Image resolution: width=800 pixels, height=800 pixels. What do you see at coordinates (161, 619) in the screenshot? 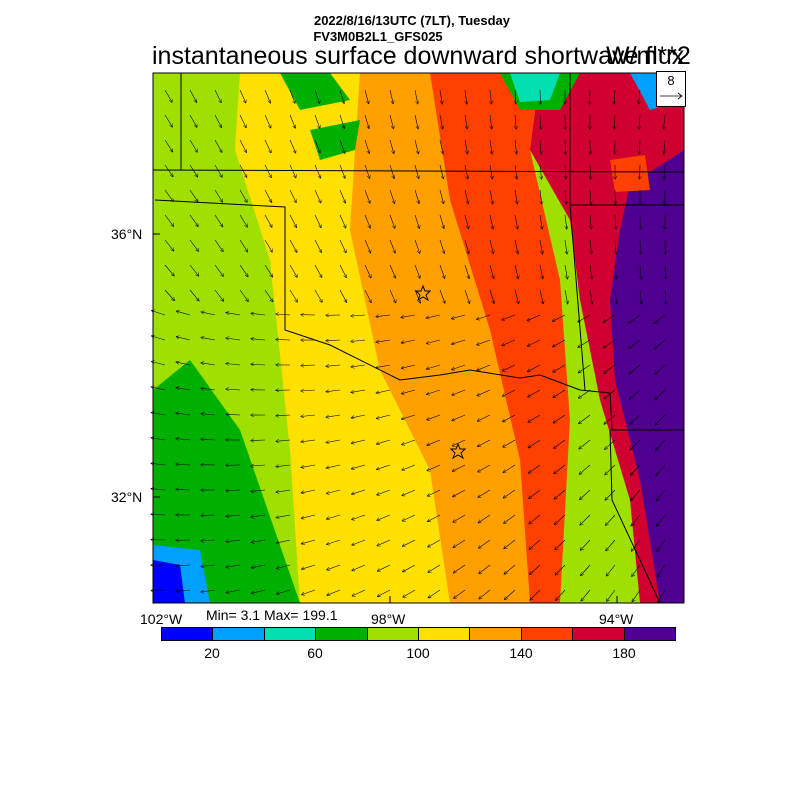
I see `lon-label-102w: 102°W` at bounding box center [161, 619].